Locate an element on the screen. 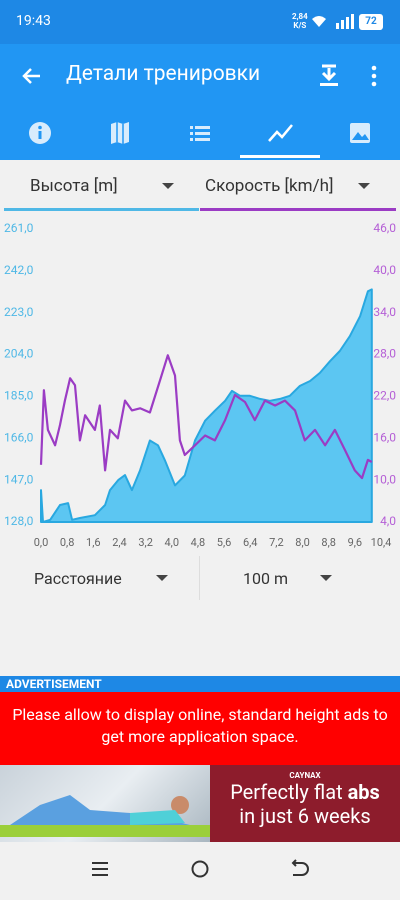  screen-title: Детали тренировки is located at coordinates (163, 74).